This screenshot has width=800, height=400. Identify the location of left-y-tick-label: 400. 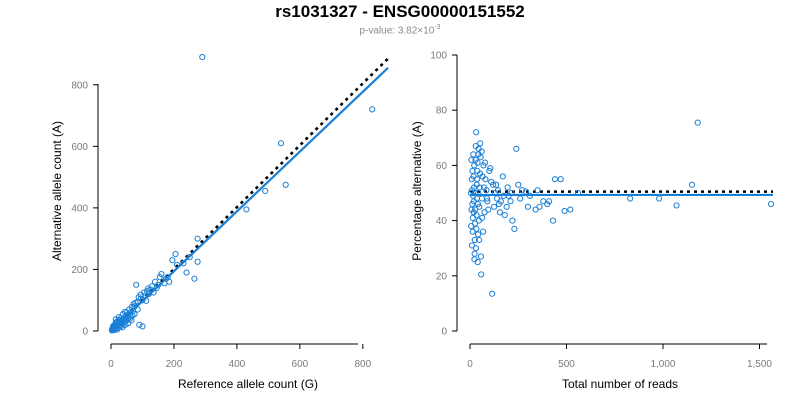
(79, 208).